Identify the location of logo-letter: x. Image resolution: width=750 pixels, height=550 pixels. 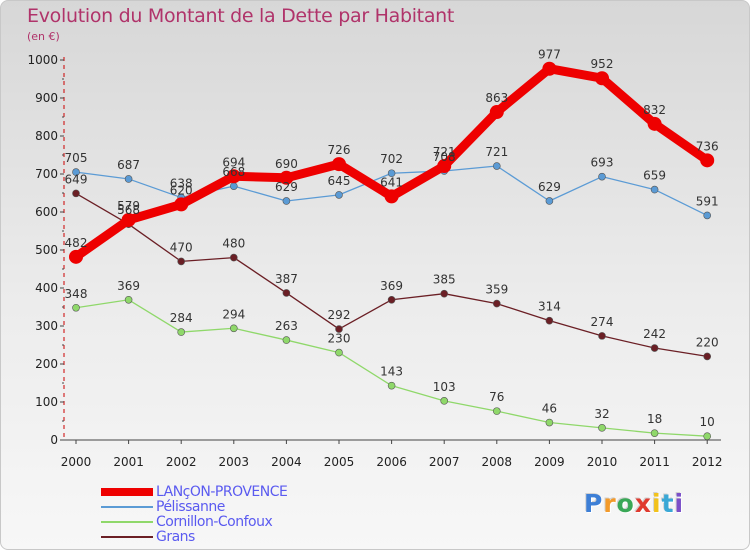
(643, 503).